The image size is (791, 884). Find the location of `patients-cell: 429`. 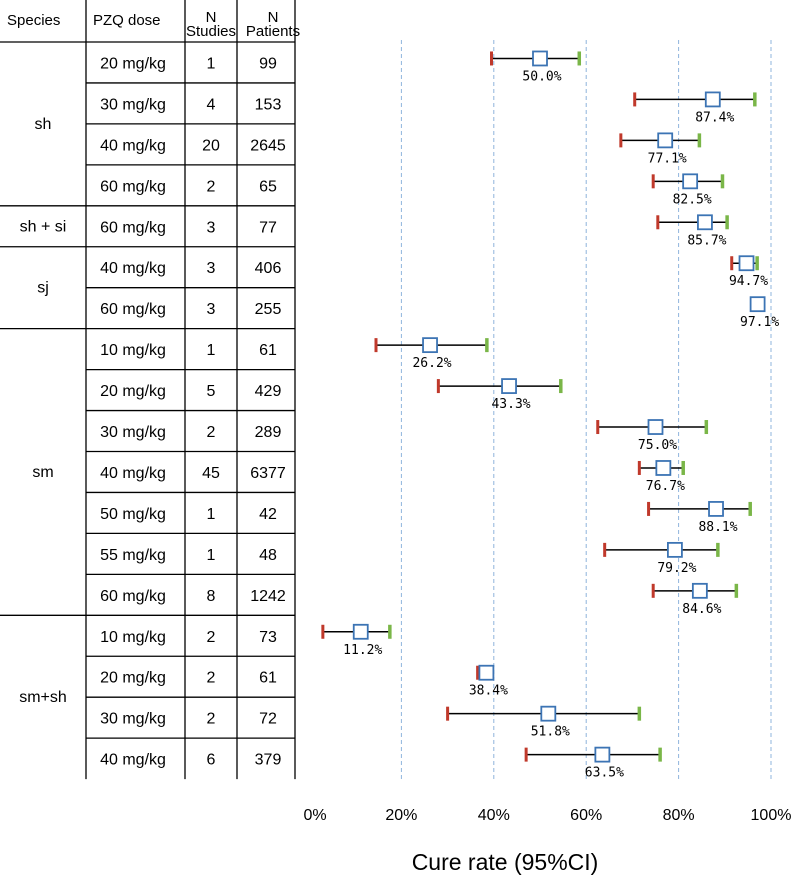

patients-cell: 429 is located at coordinates (268, 391).